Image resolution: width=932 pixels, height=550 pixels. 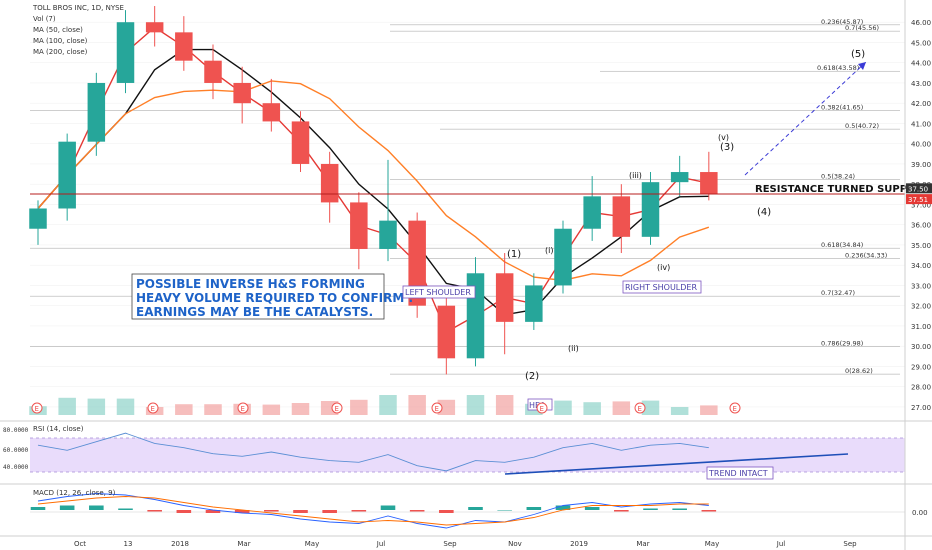 I want to click on time-tick: May, so click(x=712, y=544).